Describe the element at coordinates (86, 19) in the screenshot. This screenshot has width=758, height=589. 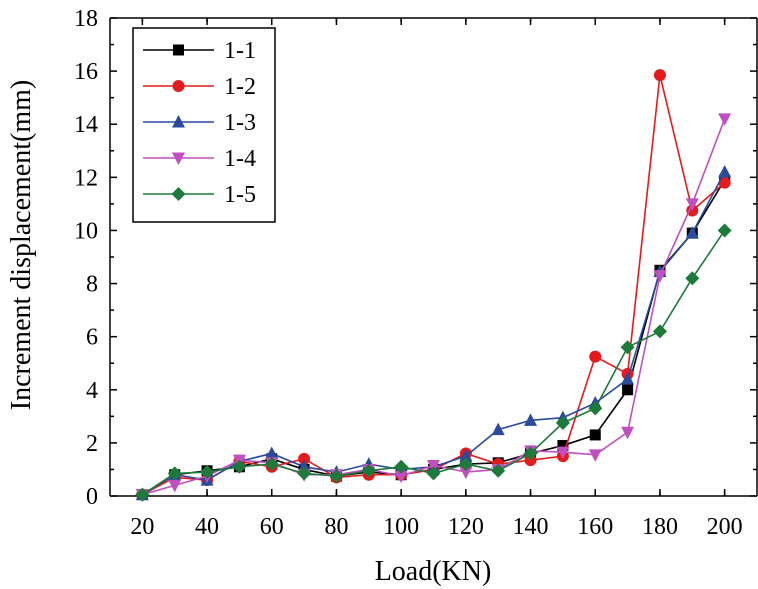
I see `y-tick-label: 18` at that location.